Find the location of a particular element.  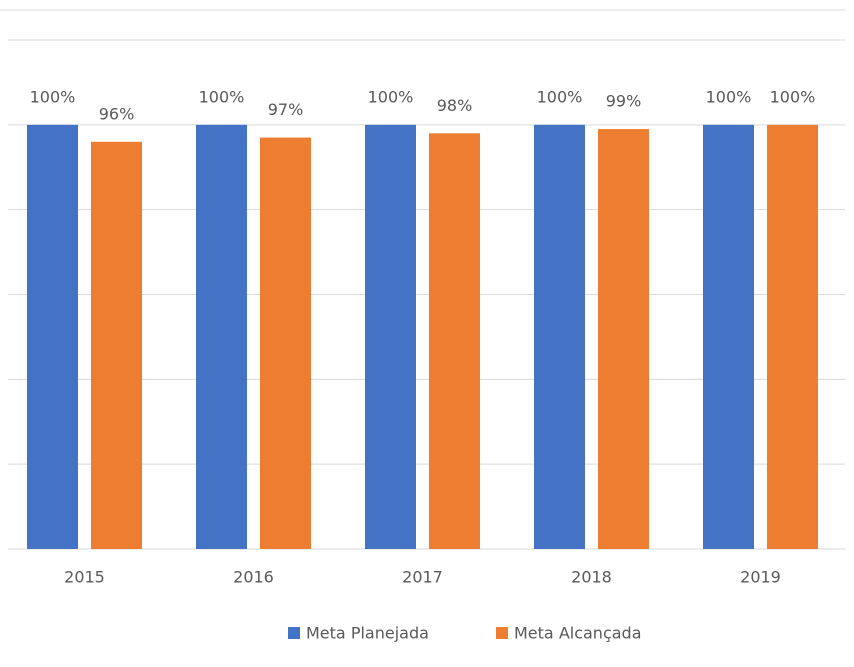

data-label: 97% is located at coordinates (286, 109).